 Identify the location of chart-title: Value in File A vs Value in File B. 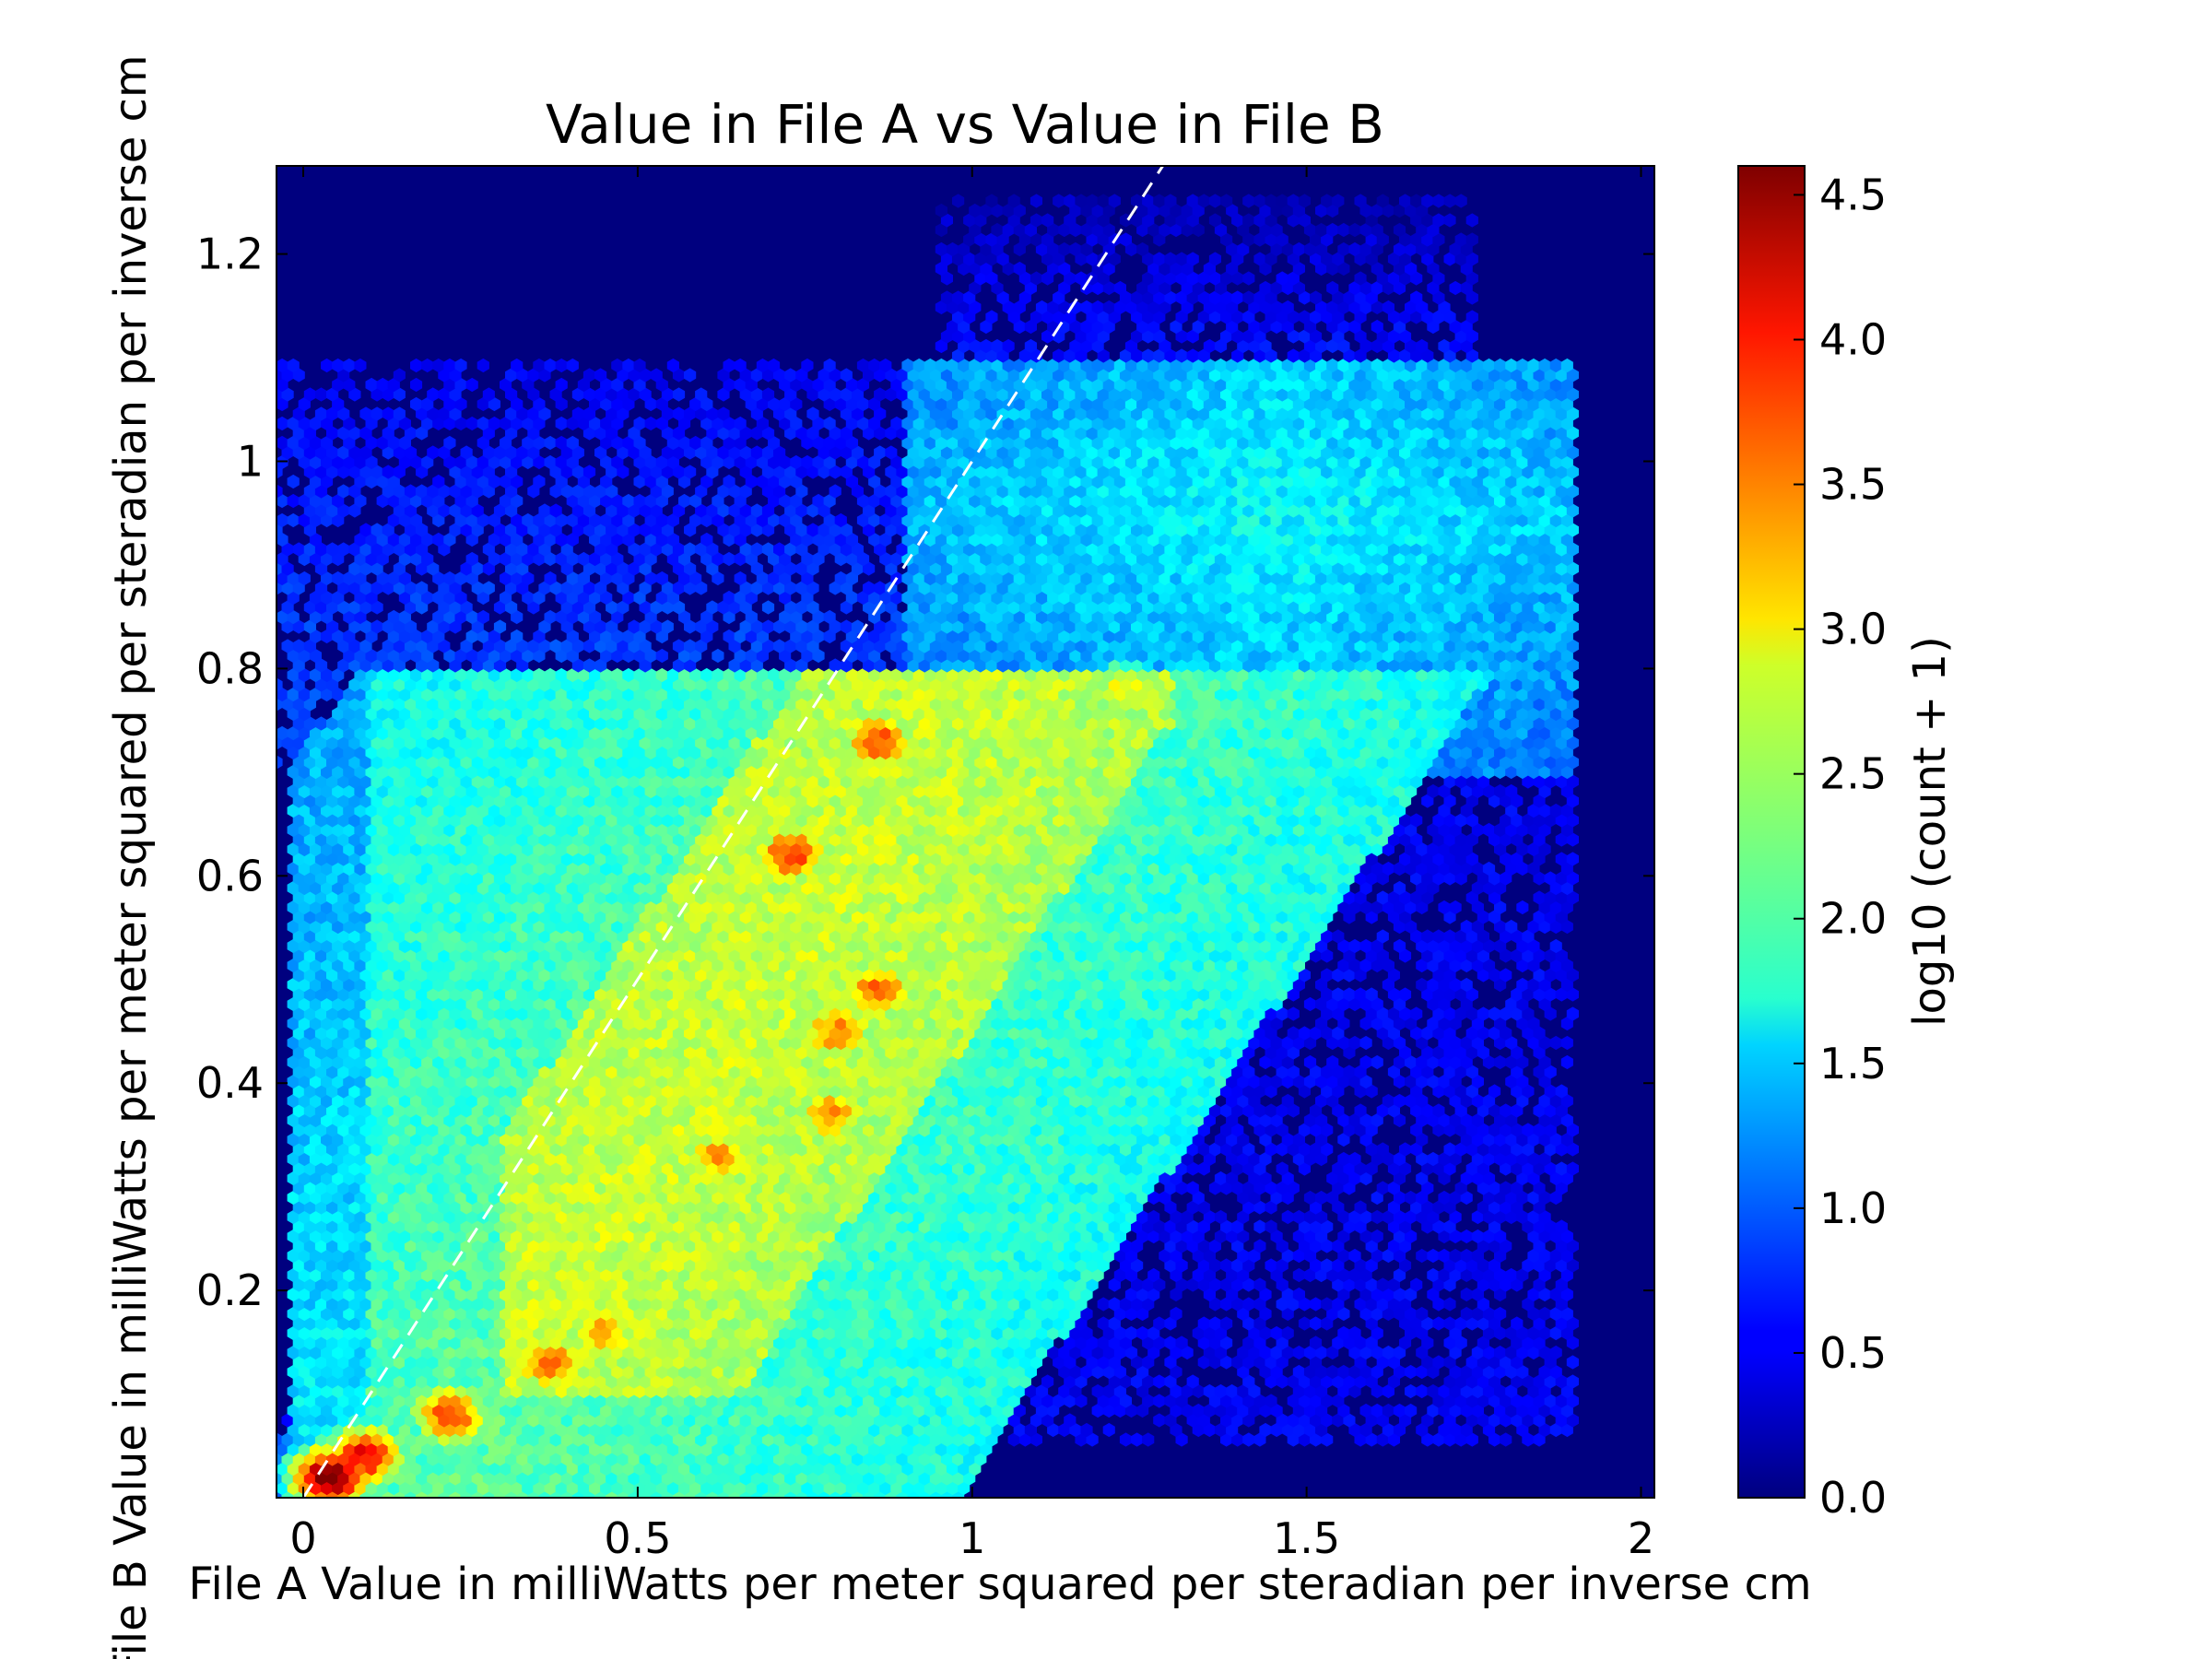
(965, 124).